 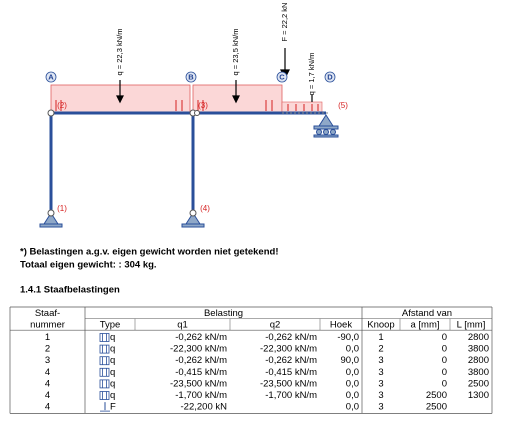 What do you see at coordinates (275, 324) in the screenshot?
I see `column-header: q2` at bounding box center [275, 324].